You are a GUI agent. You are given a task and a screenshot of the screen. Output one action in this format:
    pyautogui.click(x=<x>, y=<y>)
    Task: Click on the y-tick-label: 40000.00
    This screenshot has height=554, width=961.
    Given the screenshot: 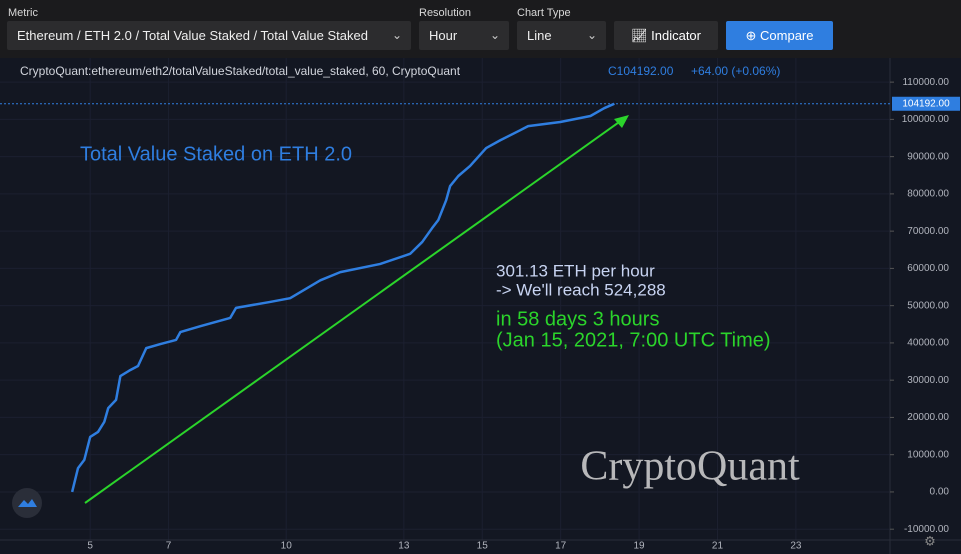 What is the action you would take?
    pyautogui.click(x=928, y=343)
    